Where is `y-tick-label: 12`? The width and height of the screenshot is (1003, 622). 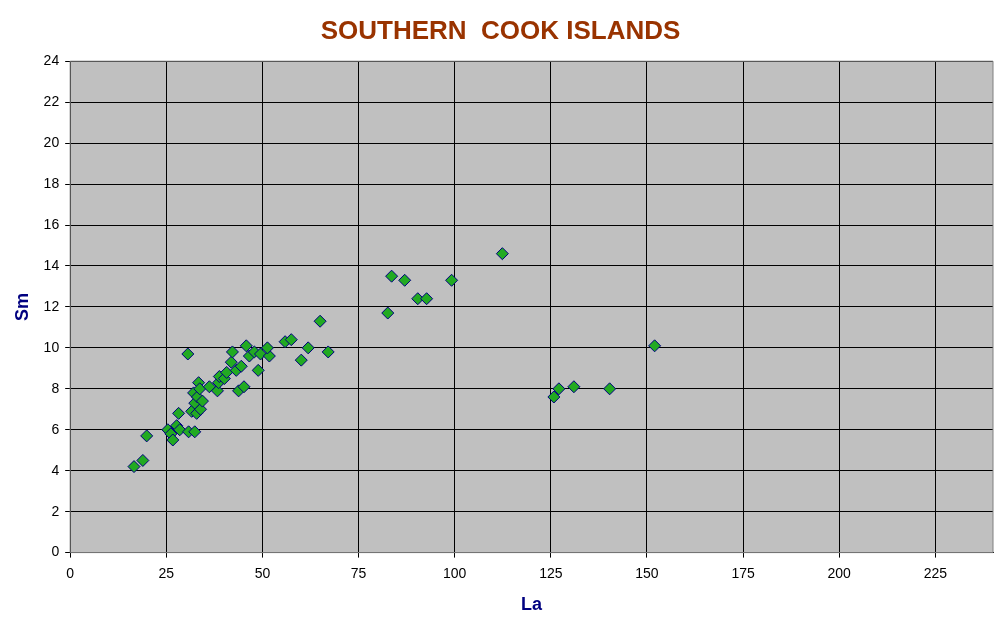 y-tick-label: 12 is located at coordinates (51, 305).